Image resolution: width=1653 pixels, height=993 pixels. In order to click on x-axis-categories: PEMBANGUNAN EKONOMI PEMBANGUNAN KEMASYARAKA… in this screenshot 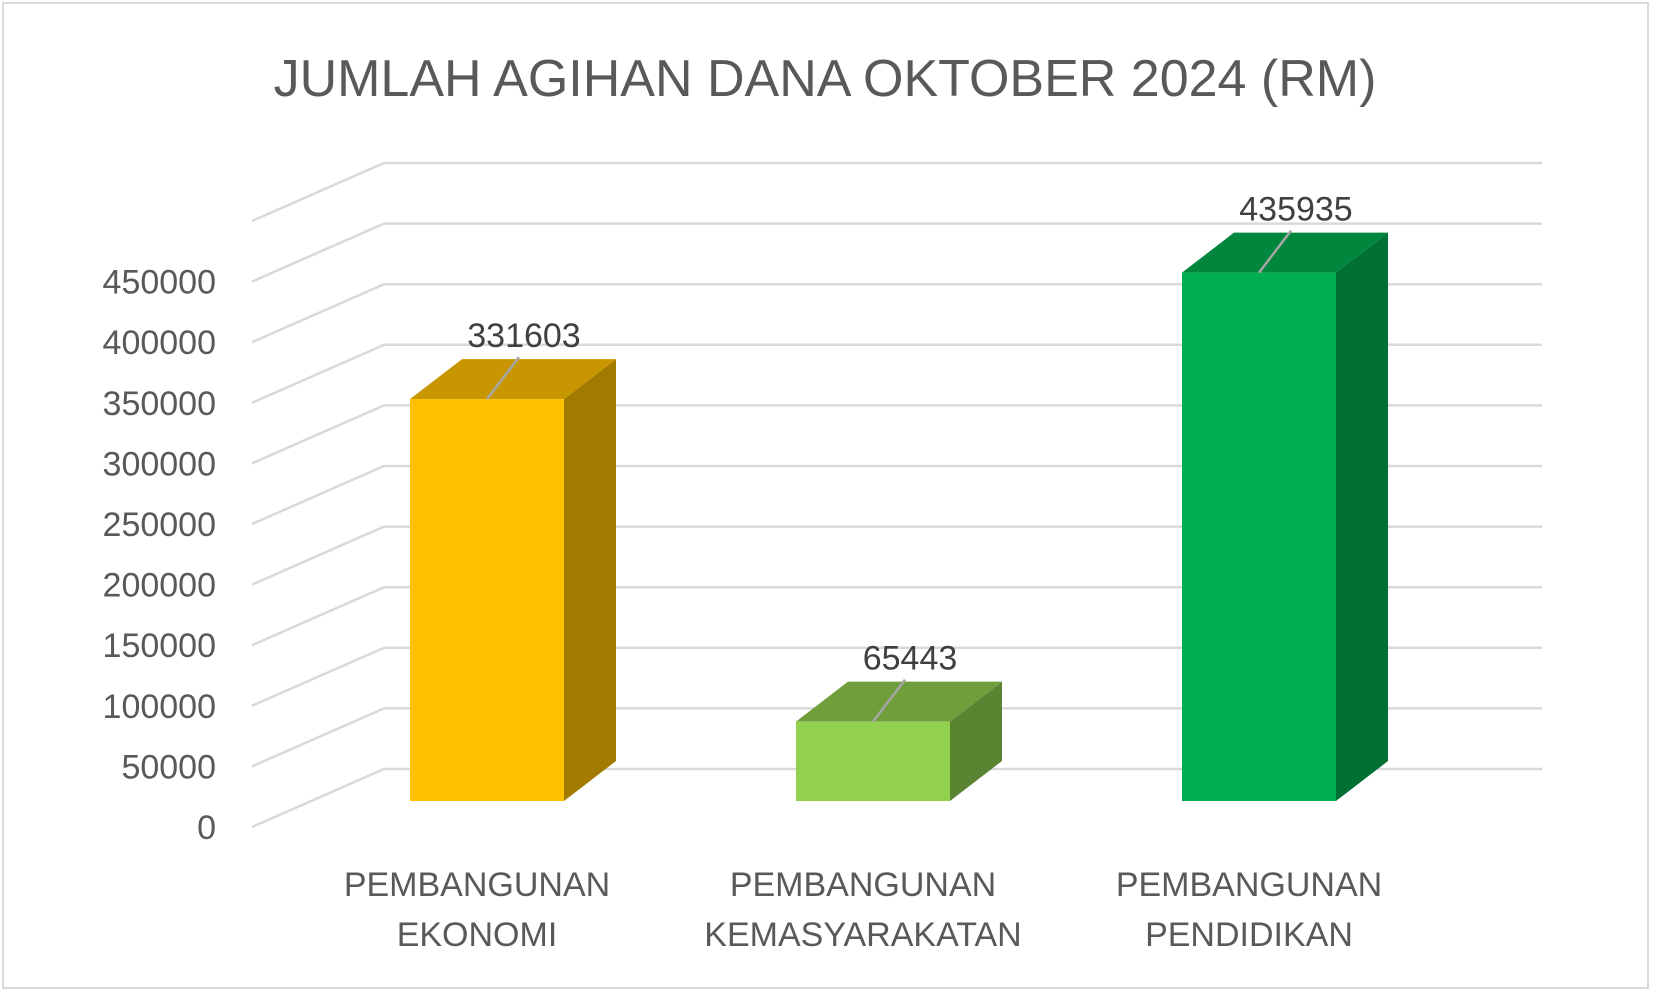, I will do `click(863, 910)`.